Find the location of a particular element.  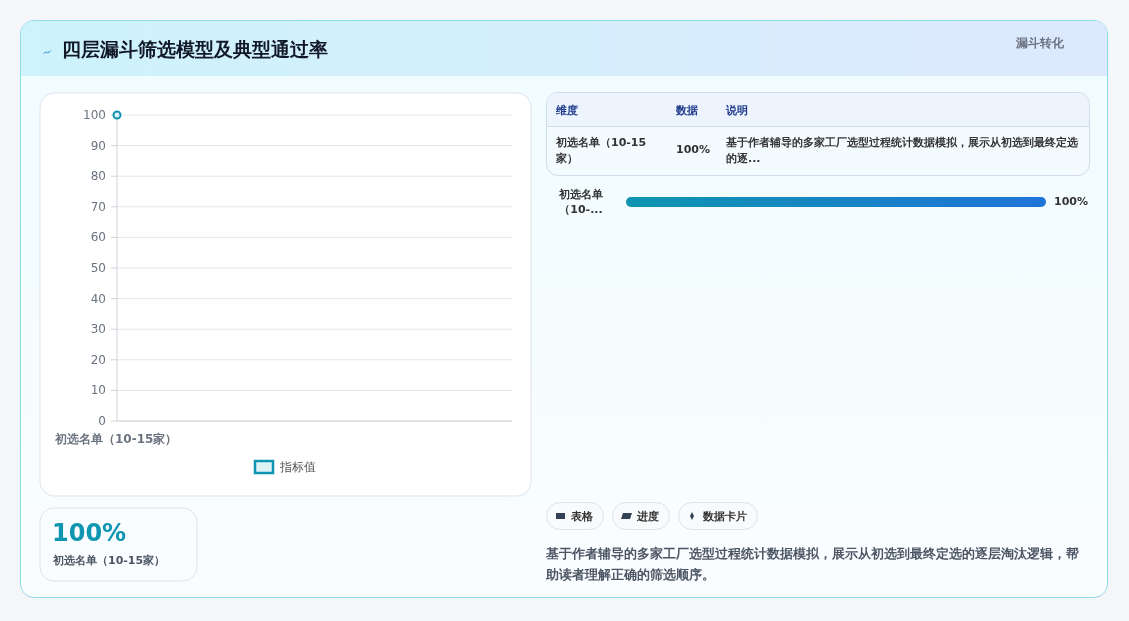

y-tick-label: 30 is located at coordinates (98, 329).